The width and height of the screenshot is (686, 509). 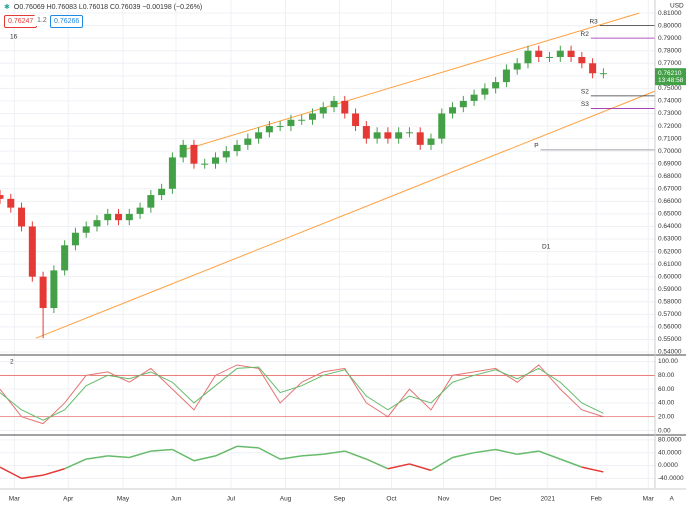 I want to click on sell-button: 0.76247, so click(x=21, y=21).